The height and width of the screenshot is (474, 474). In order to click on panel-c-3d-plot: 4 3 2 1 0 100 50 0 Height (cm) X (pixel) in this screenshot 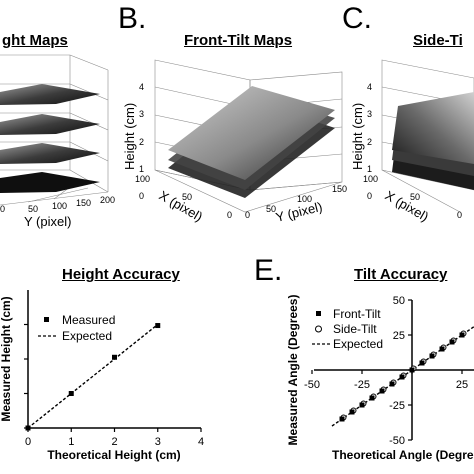, I will do `click(412, 142)`.